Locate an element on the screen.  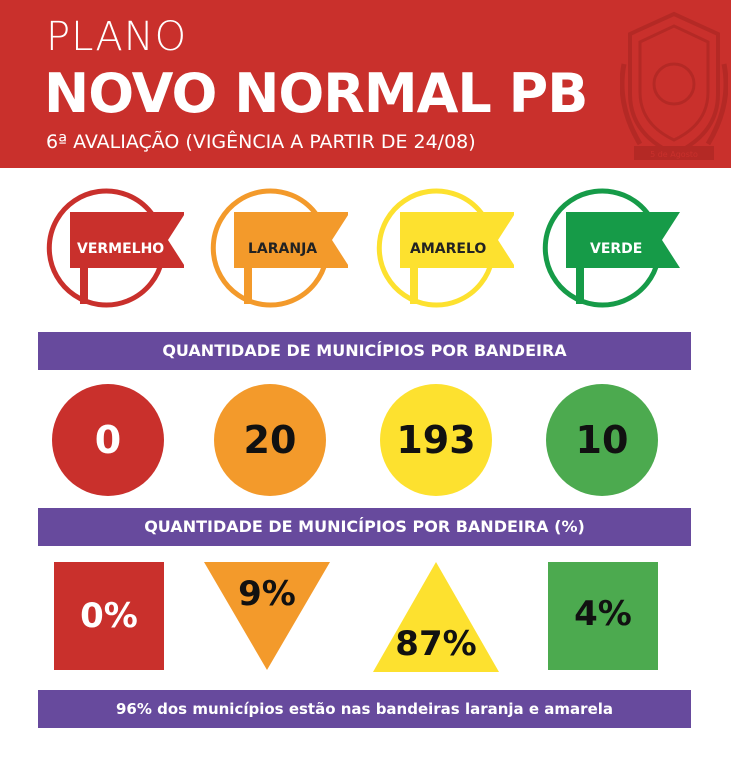
flag-verde-icon is located at coordinates (611, 248).